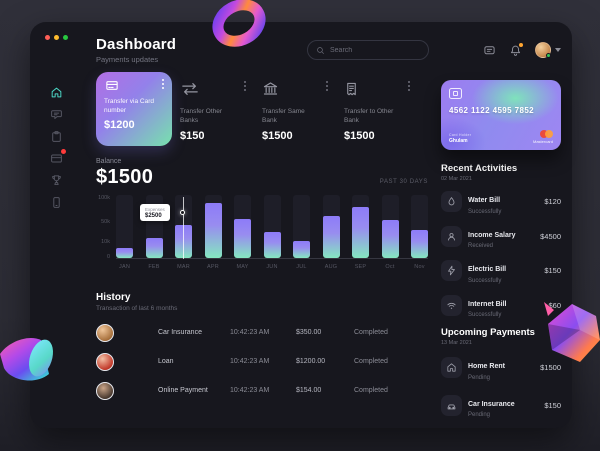  I want to click on activity-amount: $60, so click(554, 305).